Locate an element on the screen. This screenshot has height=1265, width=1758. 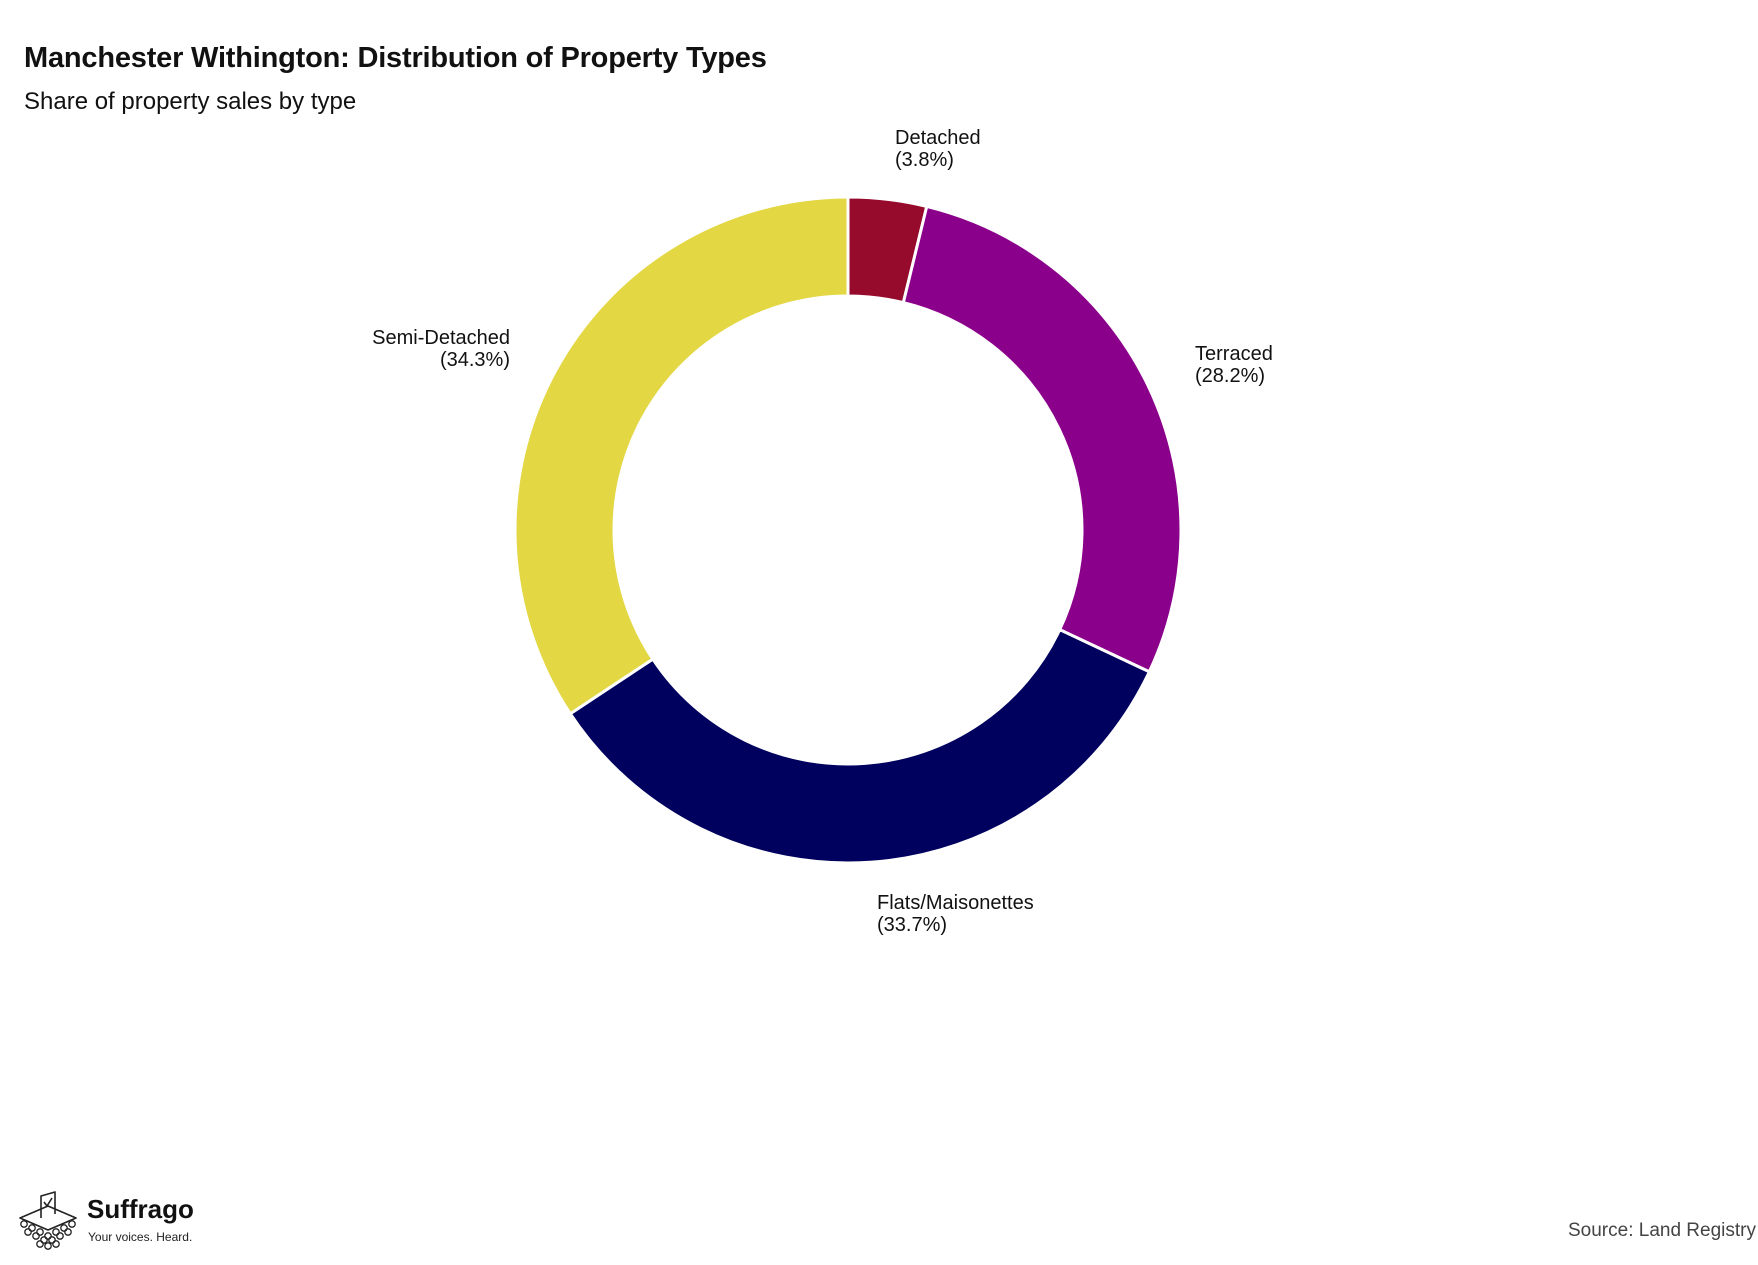
label-value-detached: (3.8%) is located at coordinates (924, 160).